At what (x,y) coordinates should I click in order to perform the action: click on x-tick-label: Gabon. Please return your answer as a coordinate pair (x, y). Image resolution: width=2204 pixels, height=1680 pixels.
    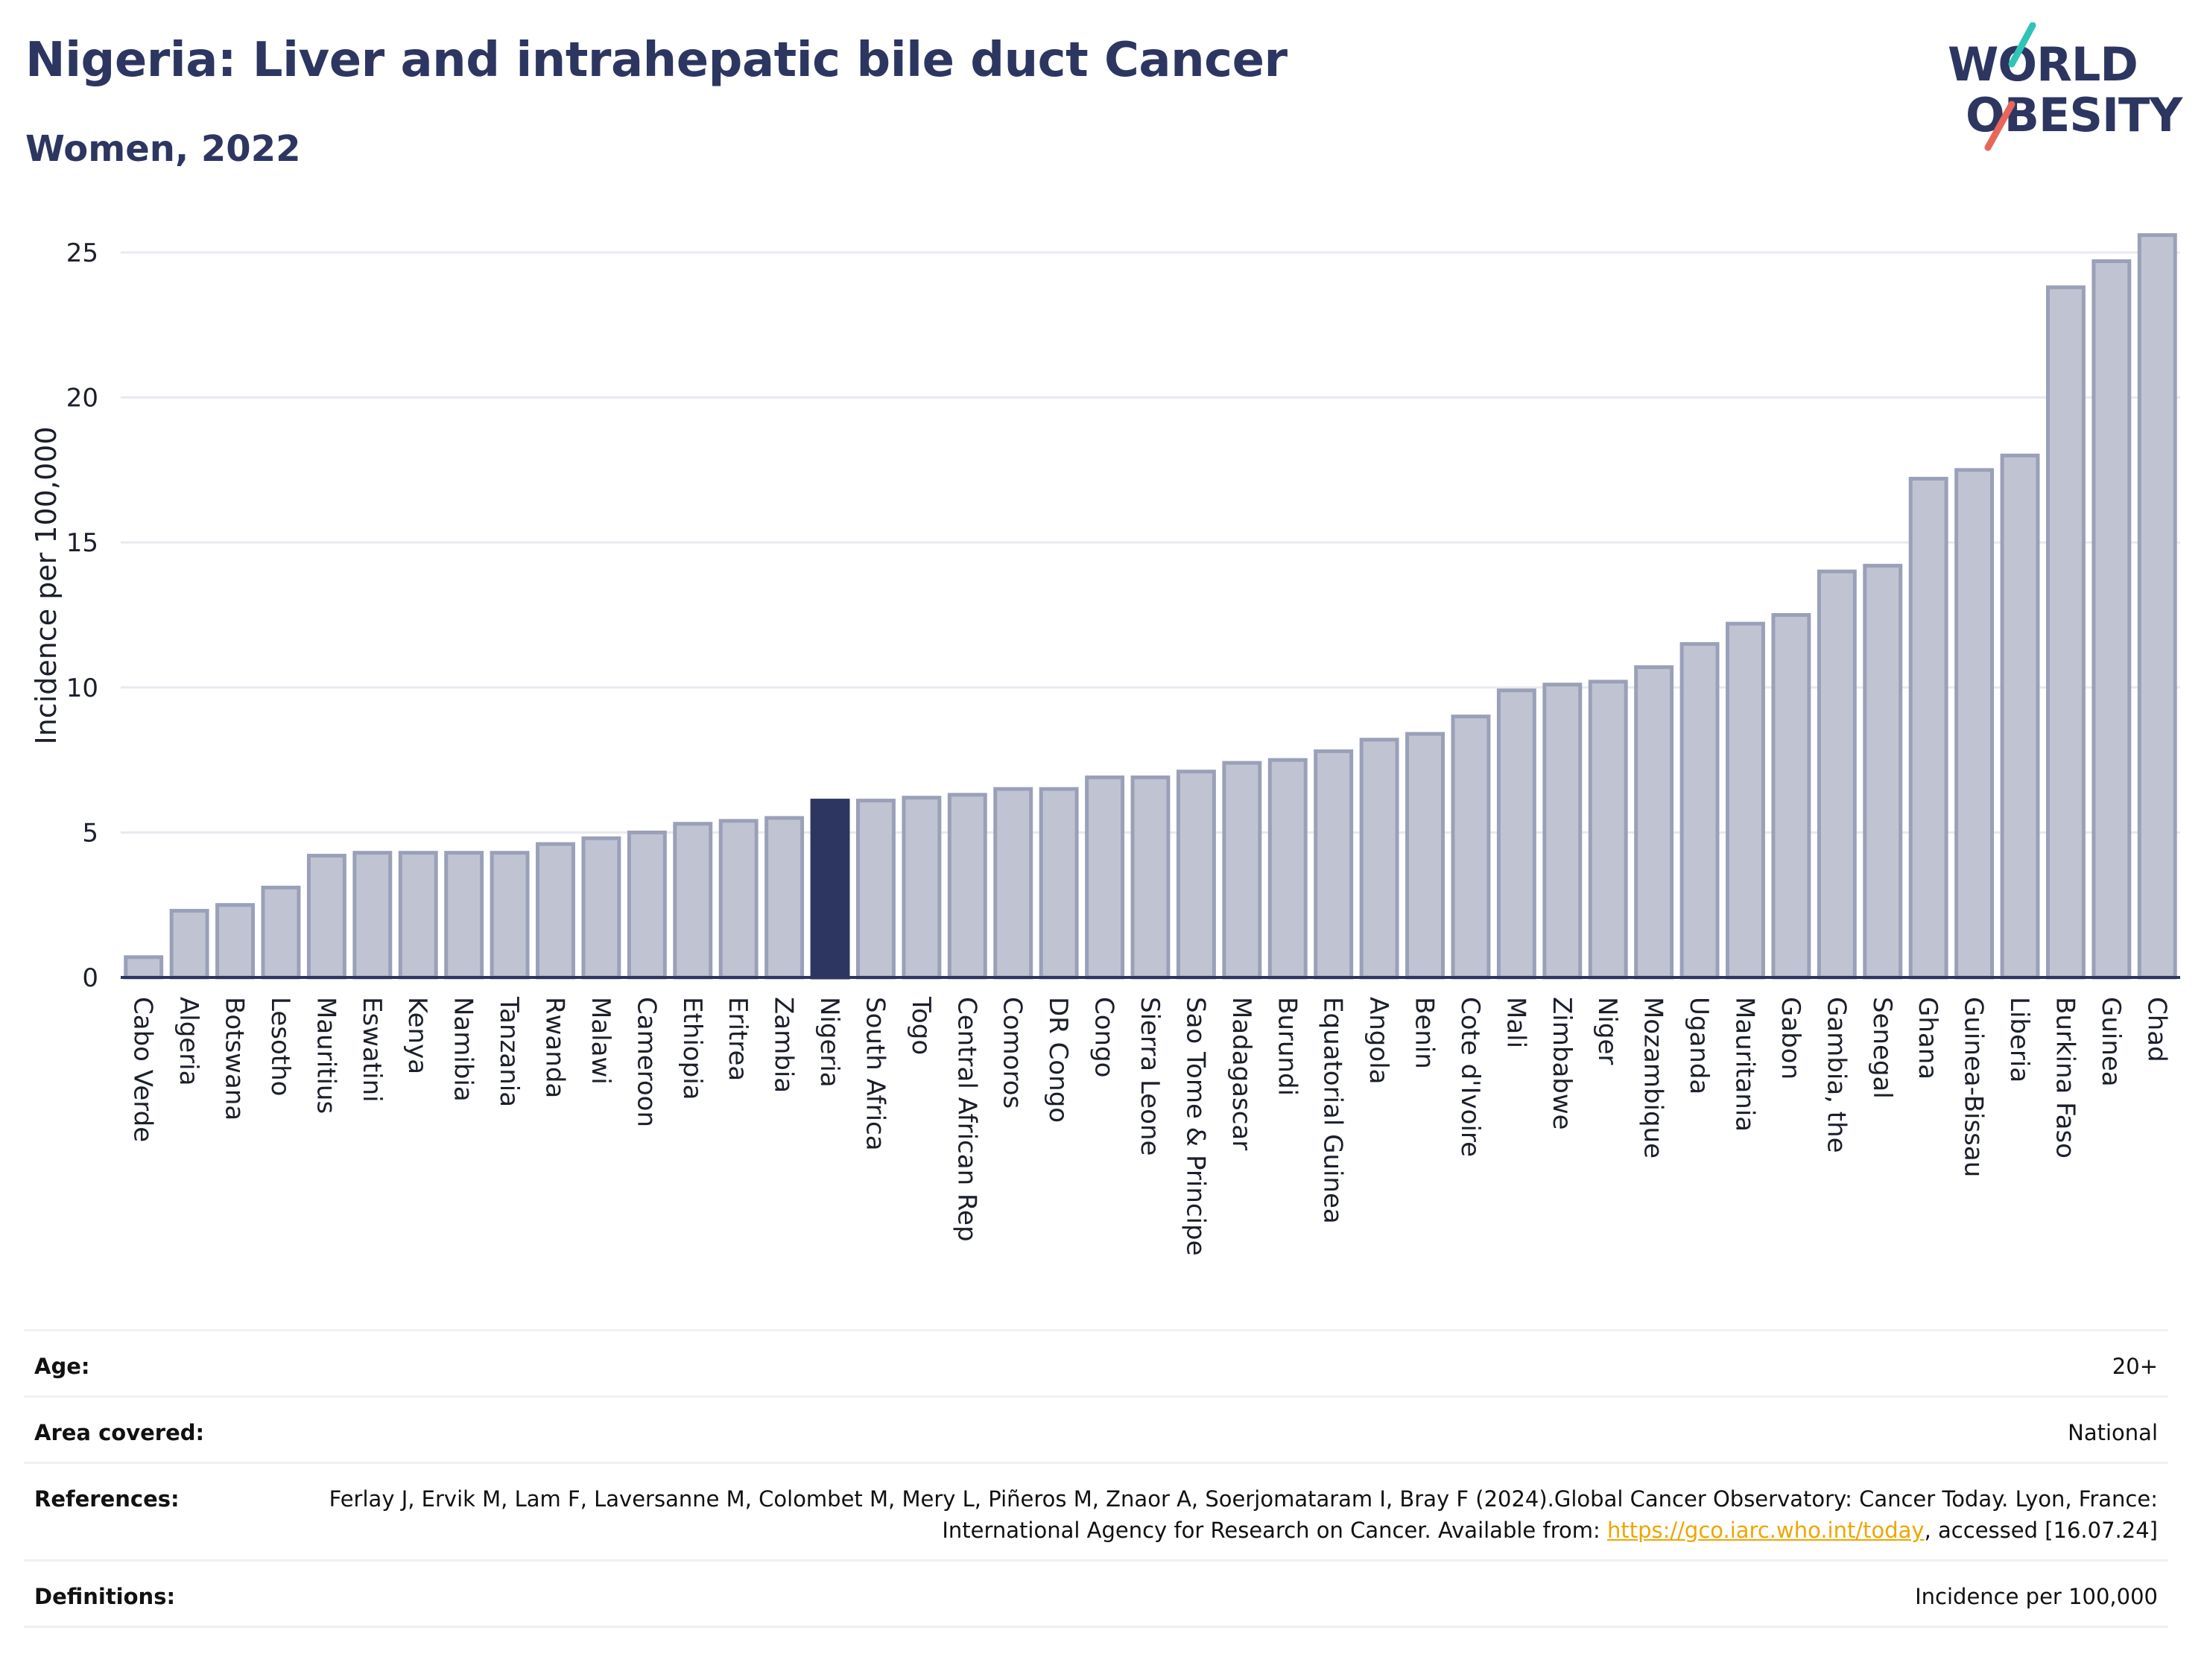
    Looking at the image, I should click on (1790, 1038).